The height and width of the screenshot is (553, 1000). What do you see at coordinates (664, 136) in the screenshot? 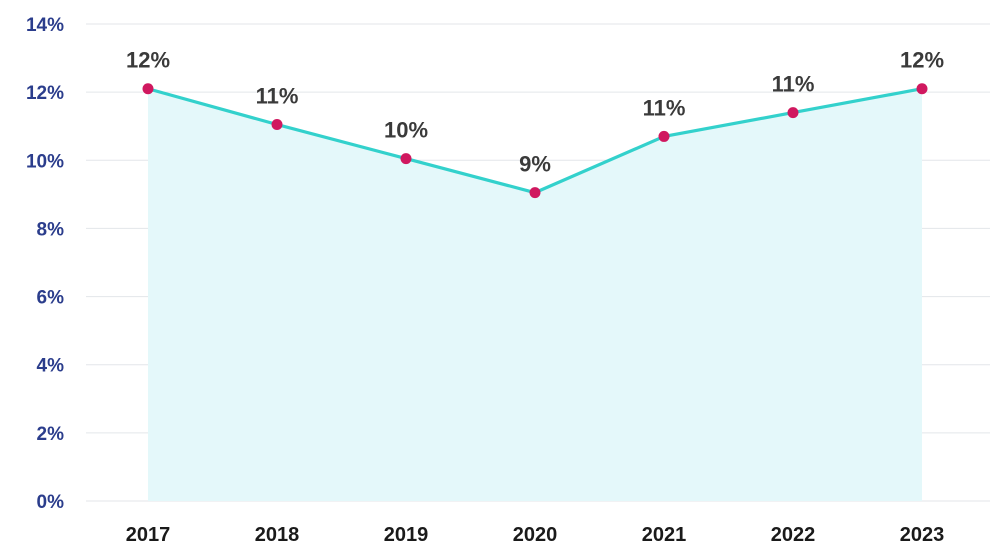
I see `data-point-2021` at bounding box center [664, 136].